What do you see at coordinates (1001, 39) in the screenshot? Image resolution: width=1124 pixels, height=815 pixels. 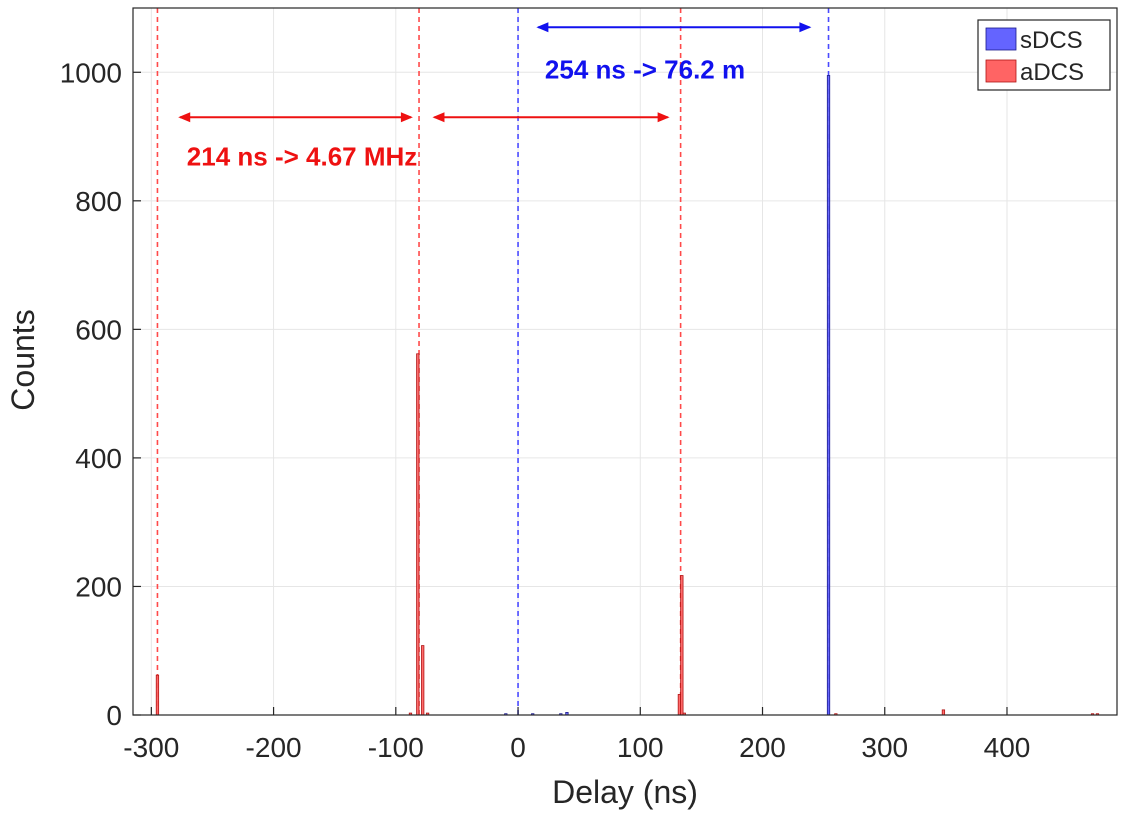 I see `legend-swatch-sdcs` at bounding box center [1001, 39].